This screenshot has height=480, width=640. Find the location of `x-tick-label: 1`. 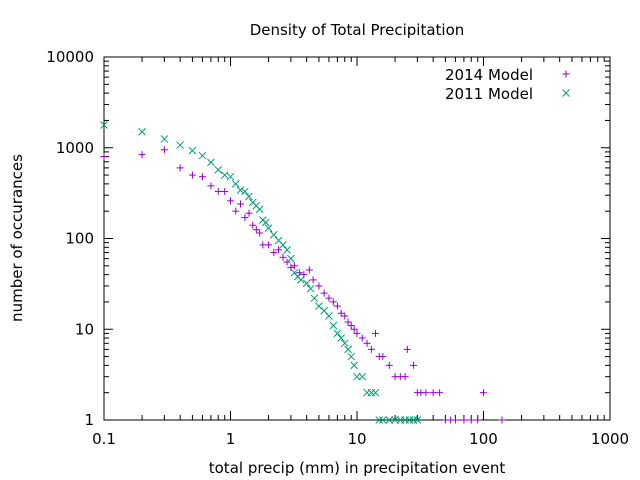

x-tick-label: 1 is located at coordinates (231, 439).